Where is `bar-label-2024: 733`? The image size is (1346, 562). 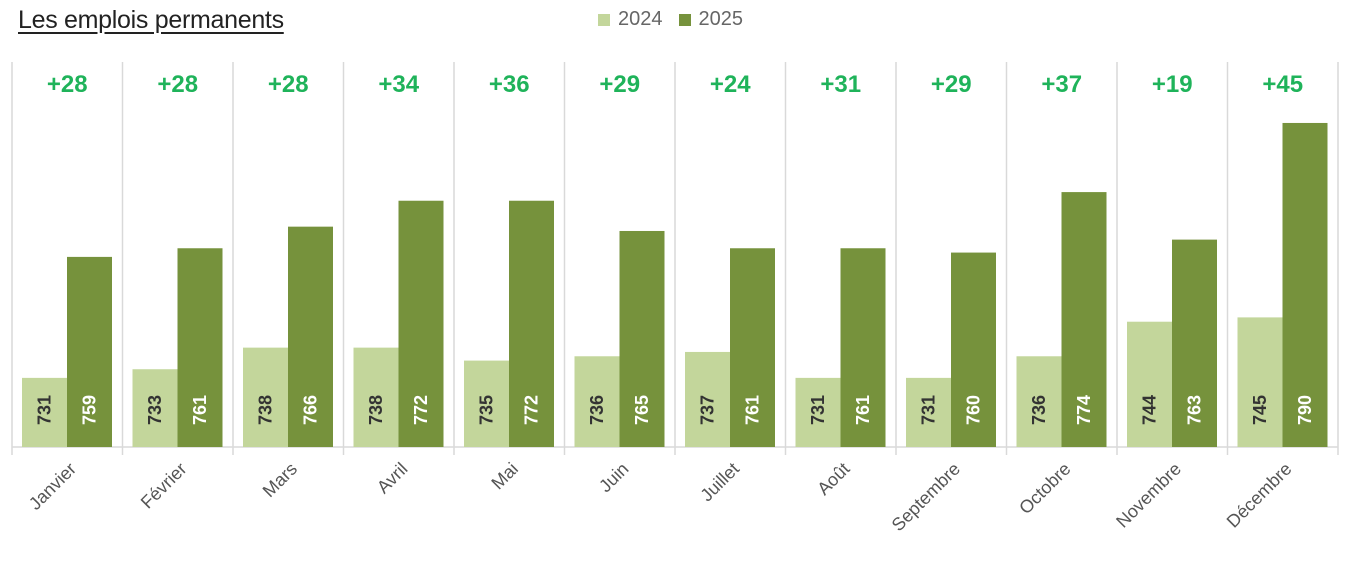 bar-label-2024: 733 is located at coordinates (155, 410).